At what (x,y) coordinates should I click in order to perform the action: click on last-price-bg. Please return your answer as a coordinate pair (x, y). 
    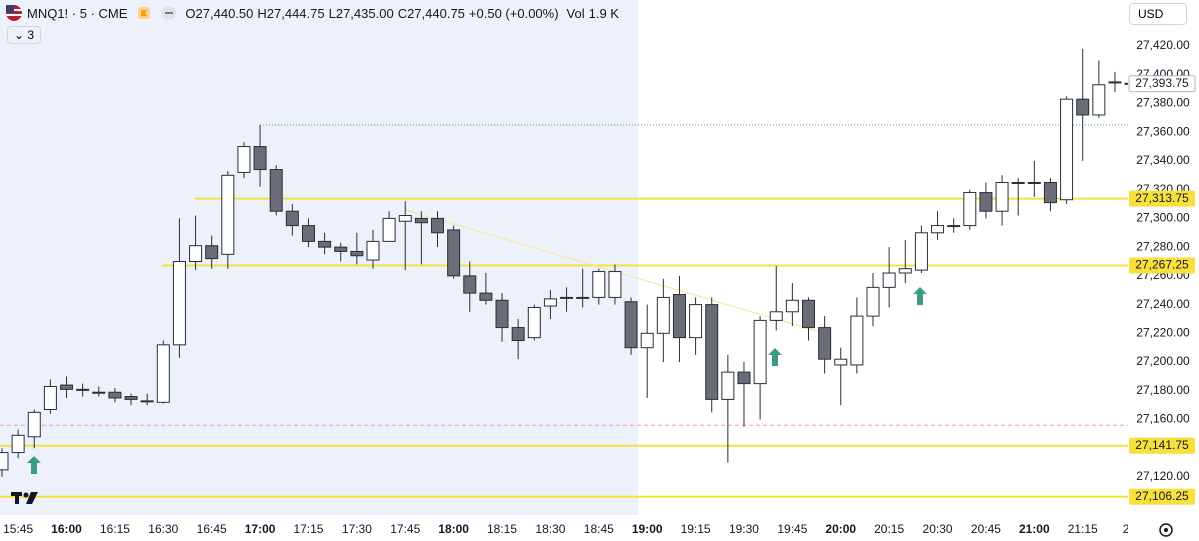
    Looking at the image, I should click on (1162, 84).